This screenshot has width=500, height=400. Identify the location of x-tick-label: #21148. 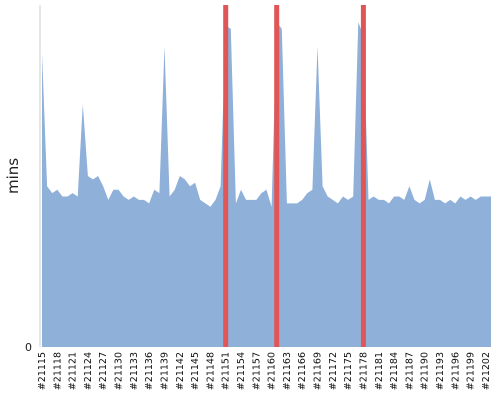
(210, 371).